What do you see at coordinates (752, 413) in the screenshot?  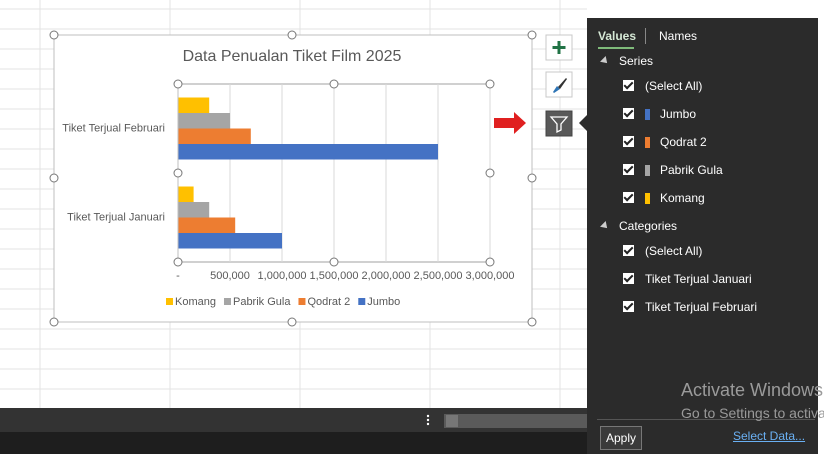 I see `watermark-subtitle: Go to Settings to activate Windows.` at bounding box center [752, 413].